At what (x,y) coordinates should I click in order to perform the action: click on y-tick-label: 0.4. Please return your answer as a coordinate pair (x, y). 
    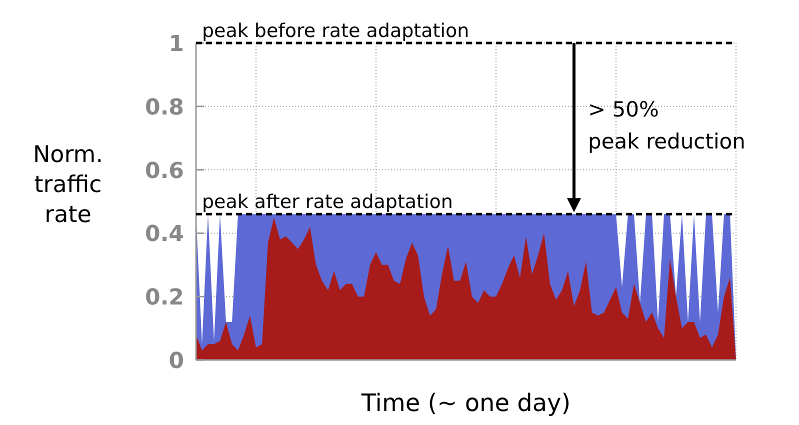
    Looking at the image, I should click on (164, 235).